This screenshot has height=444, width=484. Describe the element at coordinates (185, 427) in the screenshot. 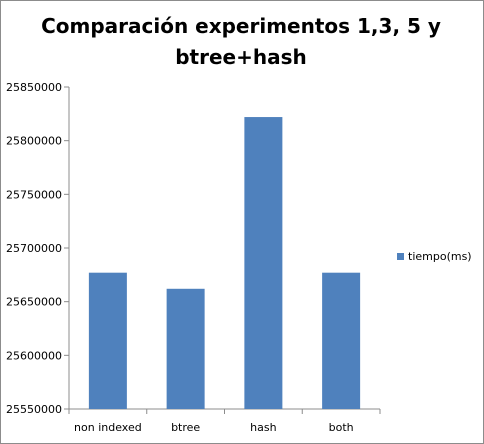

I see `x-tick-label: btree` at that location.